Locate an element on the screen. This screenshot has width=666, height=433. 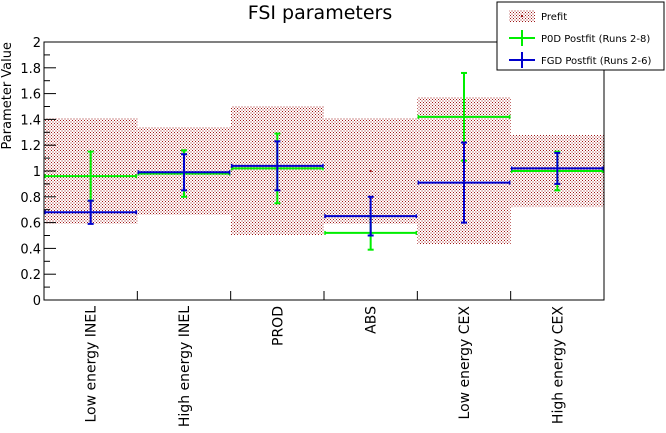
y-tick-label: 0.8 is located at coordinates (30, 198).